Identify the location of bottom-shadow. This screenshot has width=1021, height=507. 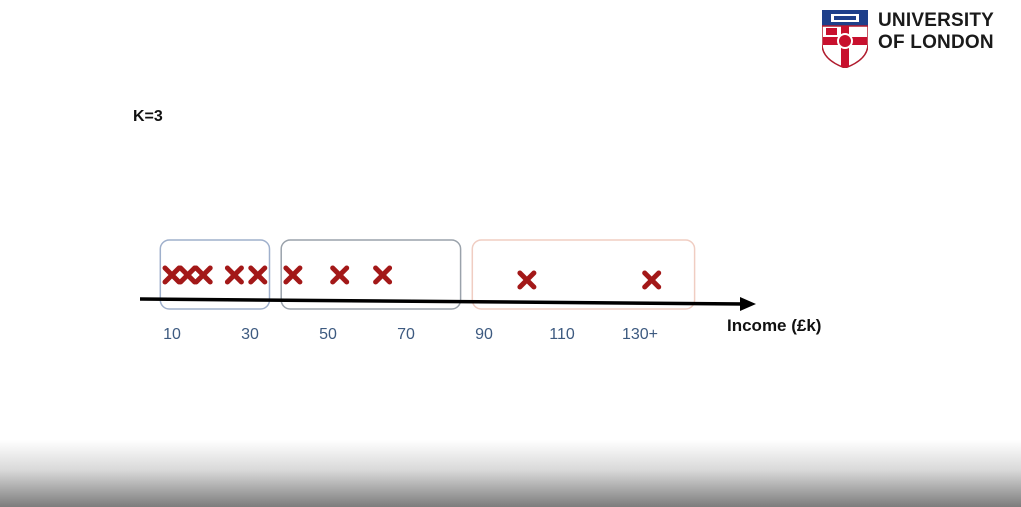
(510, 473).